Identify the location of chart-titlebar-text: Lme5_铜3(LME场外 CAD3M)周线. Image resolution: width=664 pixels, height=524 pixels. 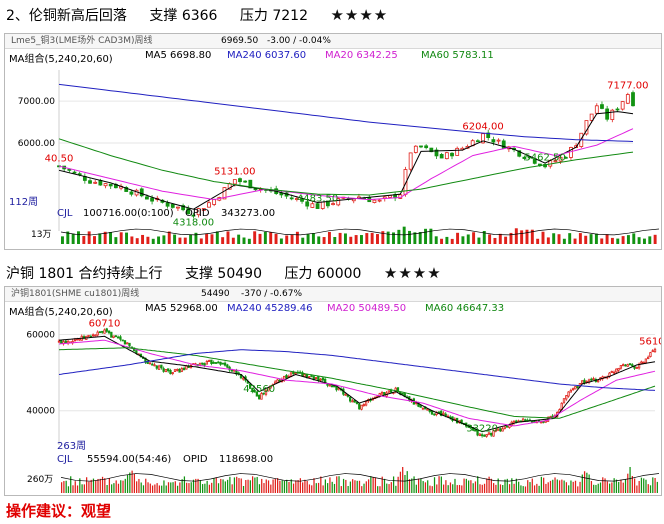
(82, 41).